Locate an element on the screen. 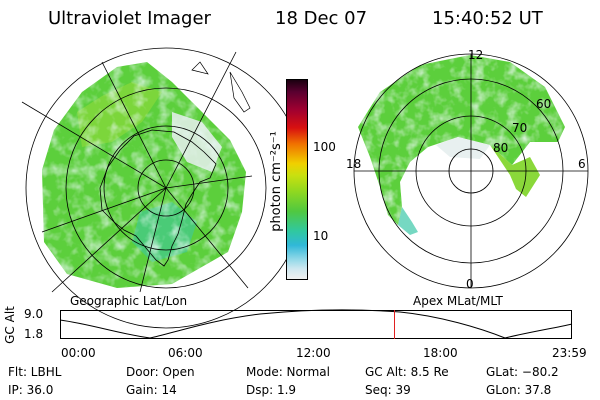 The width and height of the screenshot is (600, 400). glat-info: GLat: −80.2 is located at coordinates (522, 372).